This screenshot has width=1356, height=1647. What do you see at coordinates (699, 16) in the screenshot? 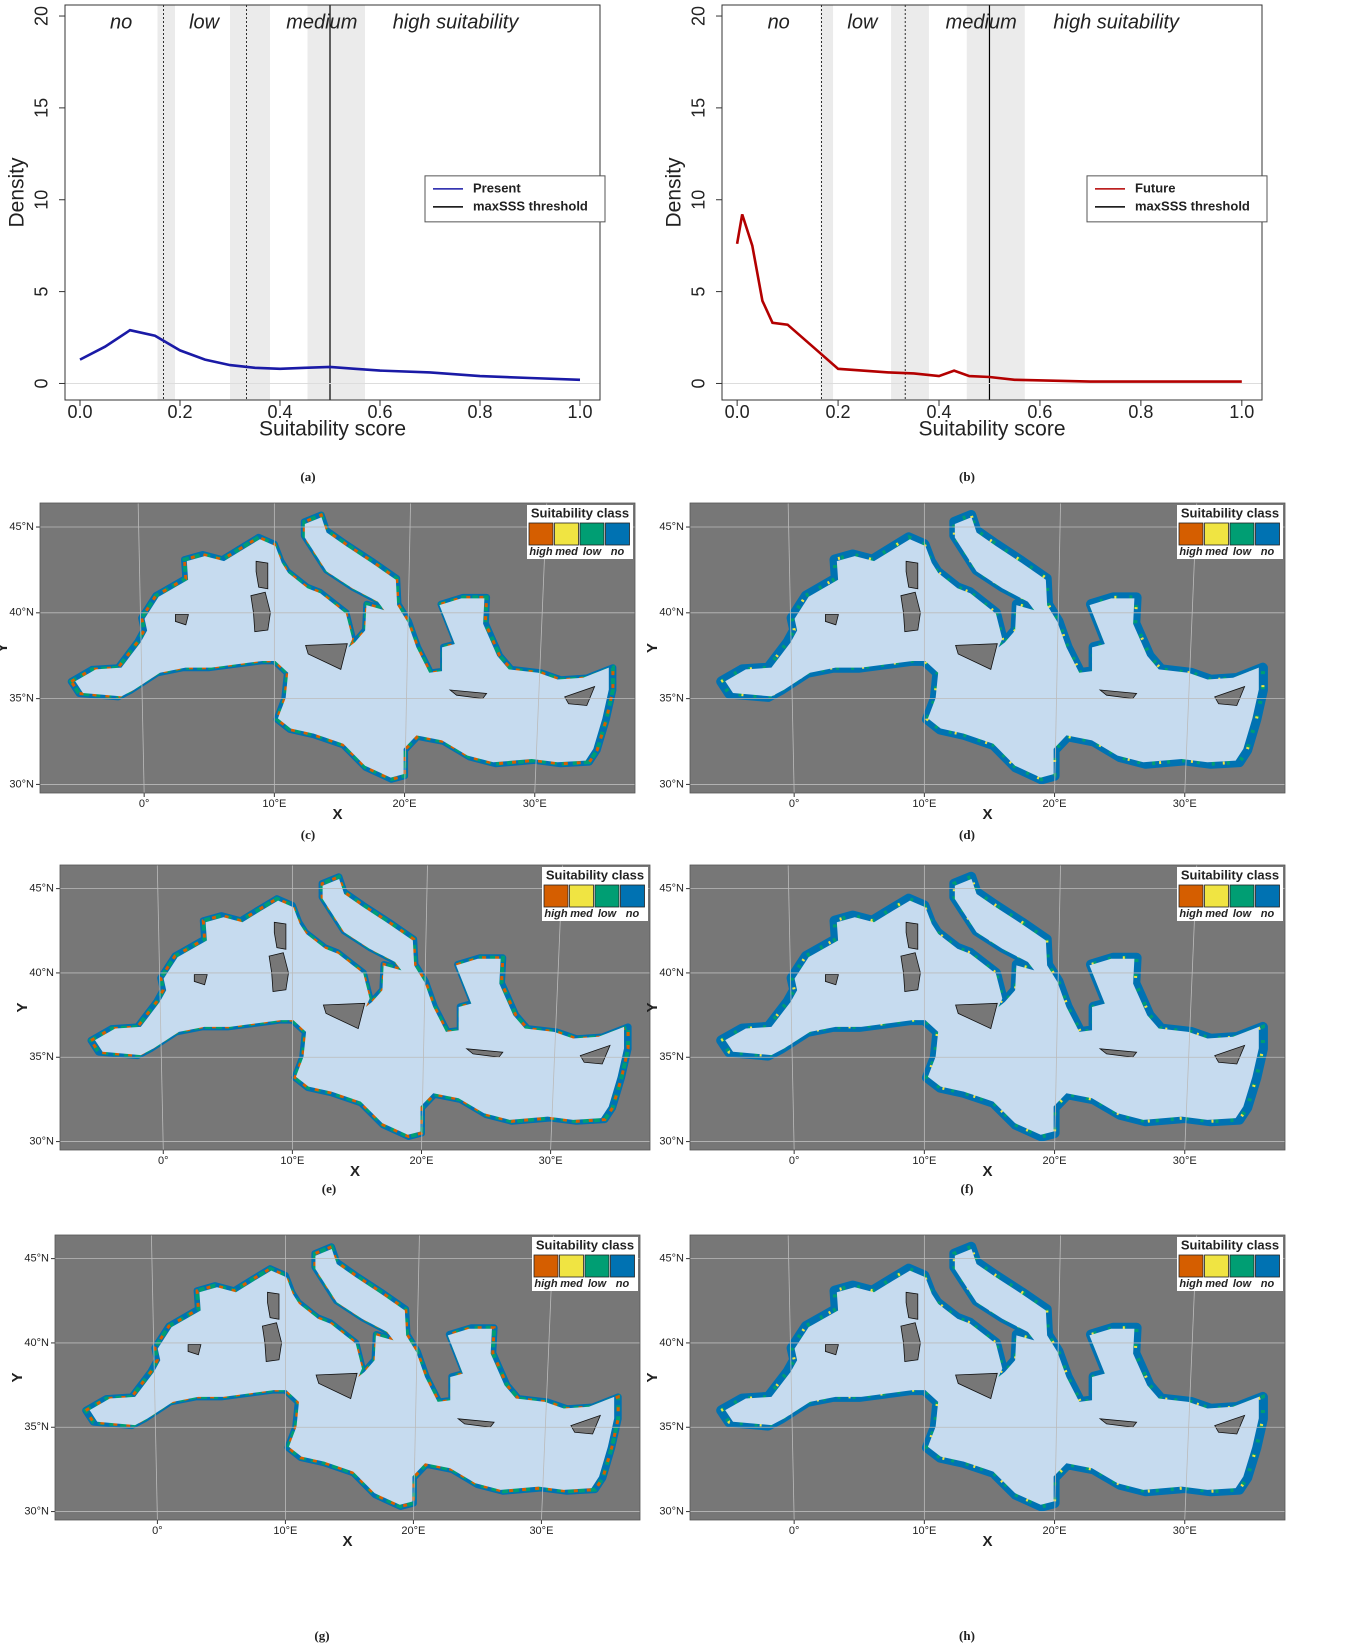
I see `y-tick-label: 20` at bounding box center [699, 16].